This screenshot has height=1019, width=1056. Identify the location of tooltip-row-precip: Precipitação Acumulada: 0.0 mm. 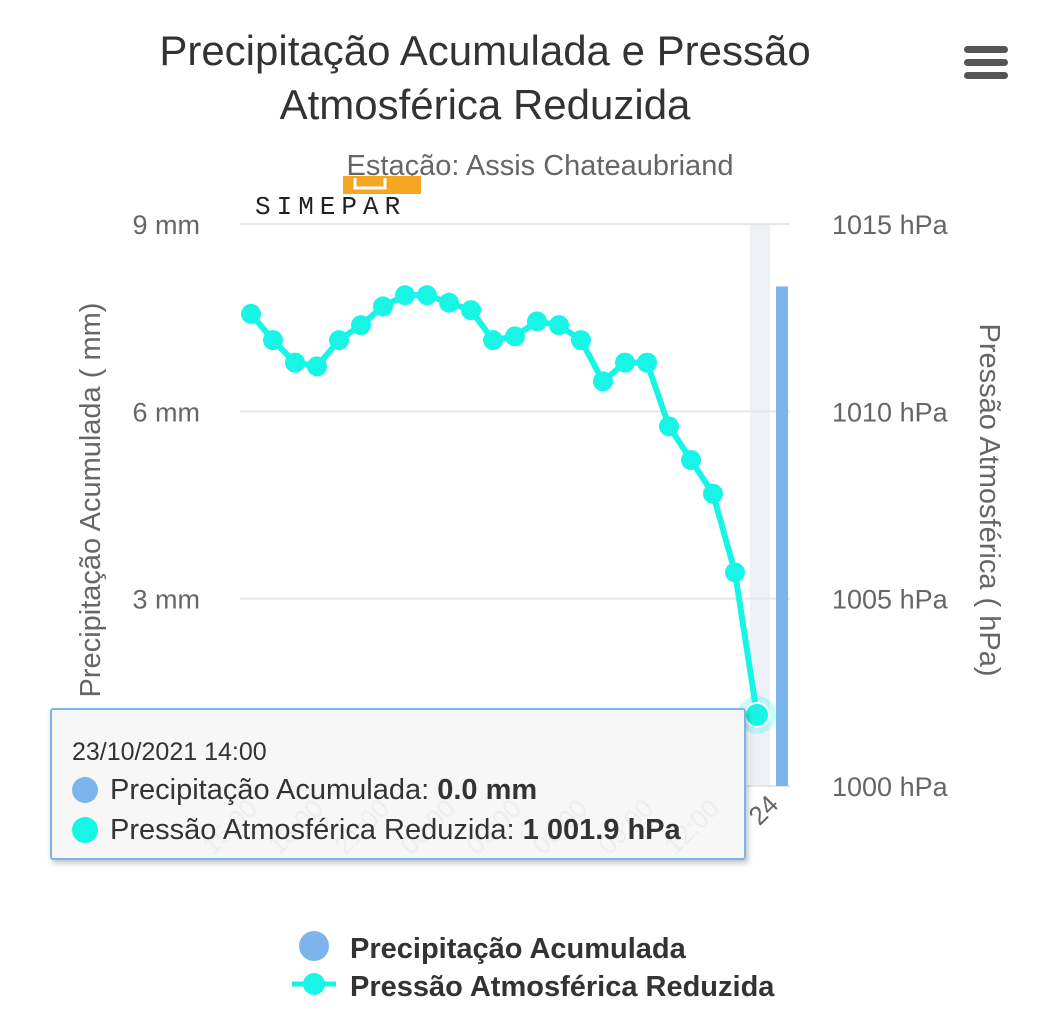
(304, 790).